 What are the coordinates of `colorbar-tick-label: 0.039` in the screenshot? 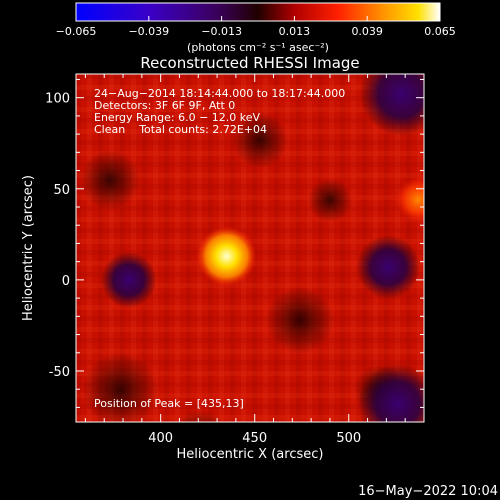 It's located at (367, 31).